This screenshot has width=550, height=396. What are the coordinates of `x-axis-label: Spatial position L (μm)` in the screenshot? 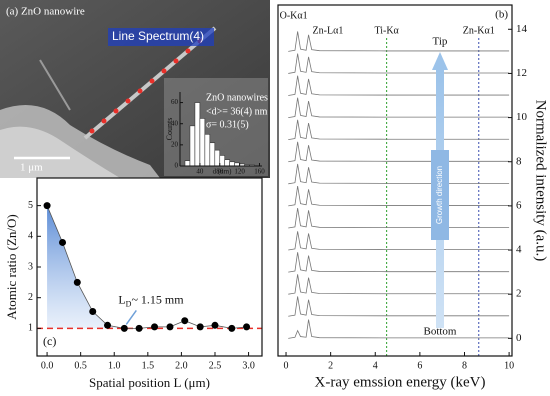 It's located at (149, 382).